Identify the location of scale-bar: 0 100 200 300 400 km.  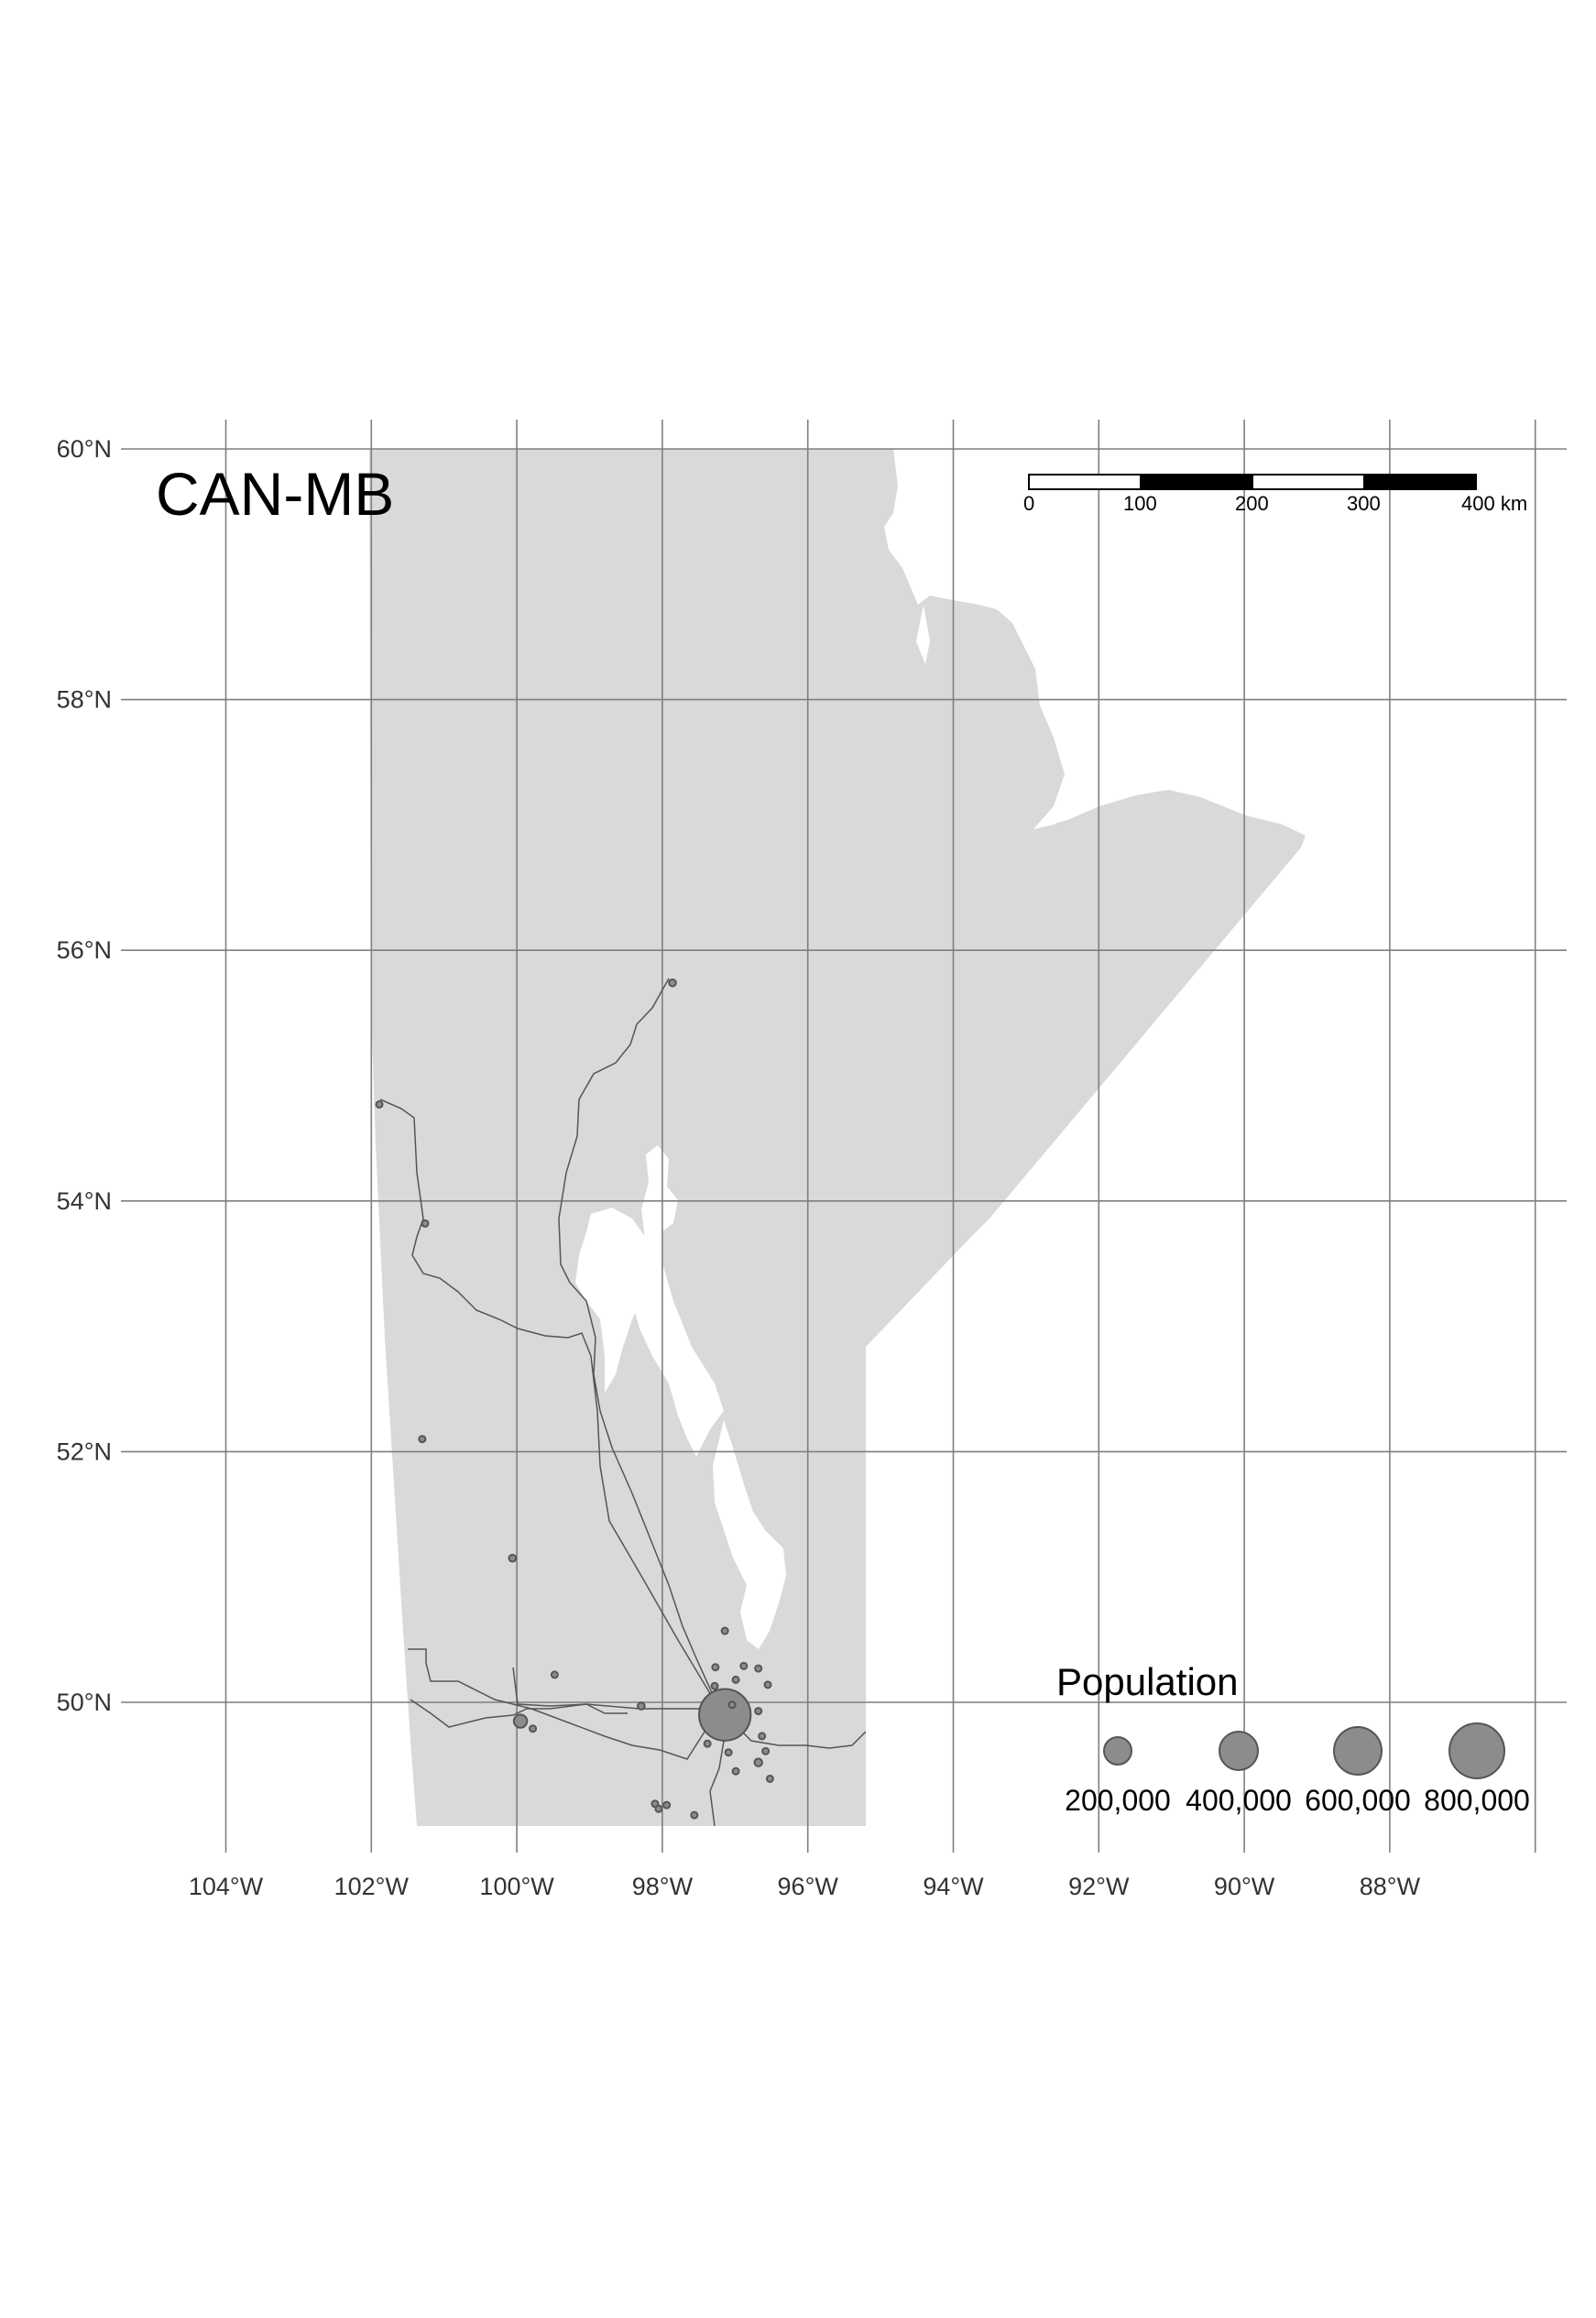
(1275, 494).